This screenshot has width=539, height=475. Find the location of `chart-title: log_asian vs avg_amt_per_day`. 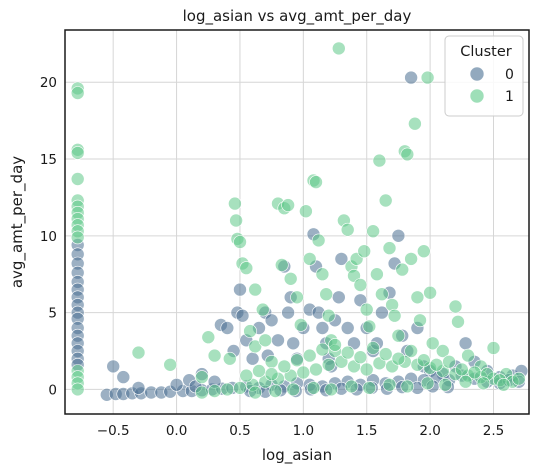

chart-title: log_asian vs avg_amt_per_day is located at coordinates (297, 16).